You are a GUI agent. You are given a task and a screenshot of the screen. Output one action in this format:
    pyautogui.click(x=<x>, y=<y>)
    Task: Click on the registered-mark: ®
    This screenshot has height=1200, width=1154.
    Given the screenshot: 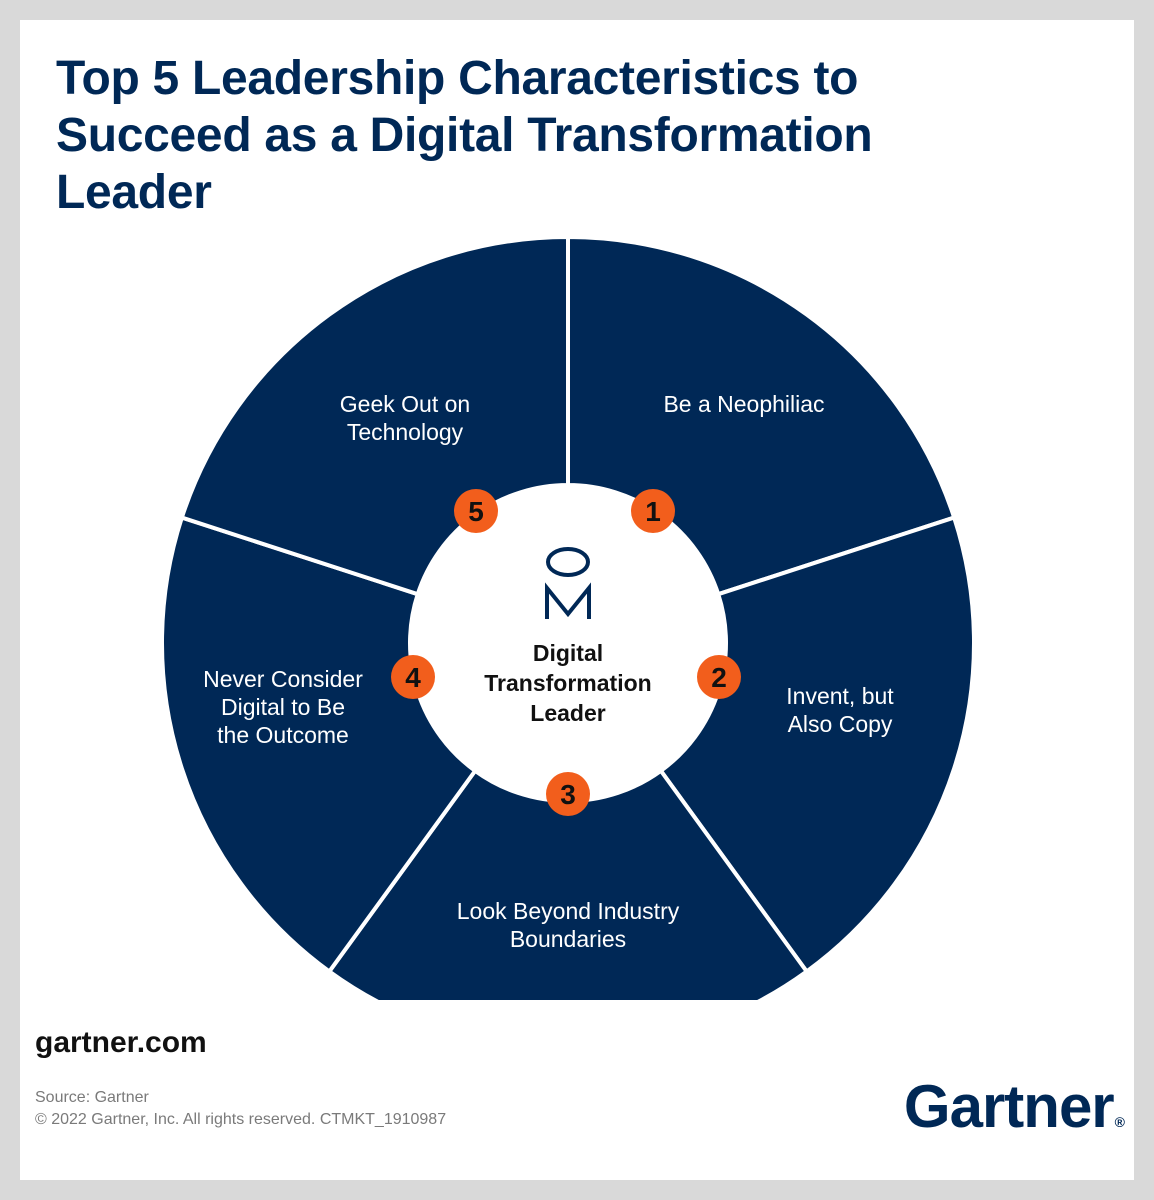 What is the action you would take?
    pyautogui.click(x=1119, y=1122)
    